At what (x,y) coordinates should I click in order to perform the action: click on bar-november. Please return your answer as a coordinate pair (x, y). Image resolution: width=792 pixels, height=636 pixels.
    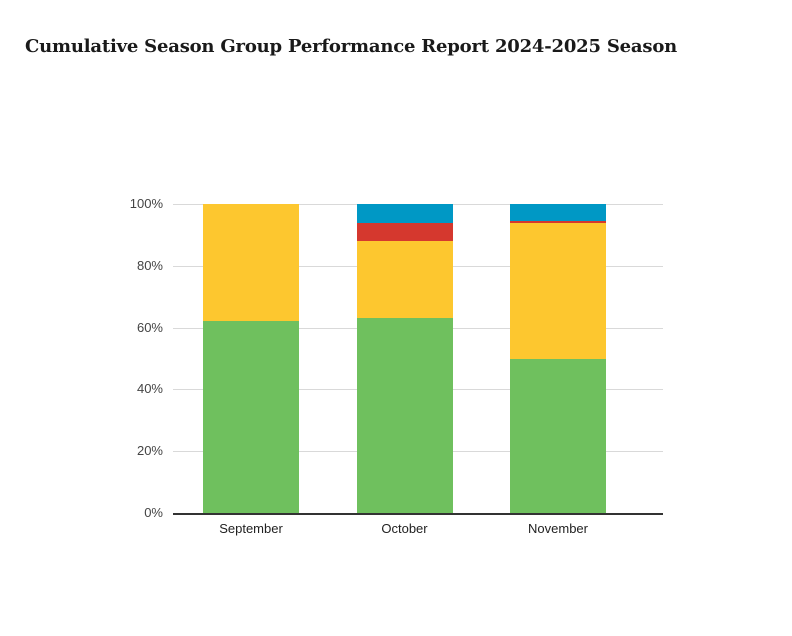
    Looking at the image, I should click on (558, 358).